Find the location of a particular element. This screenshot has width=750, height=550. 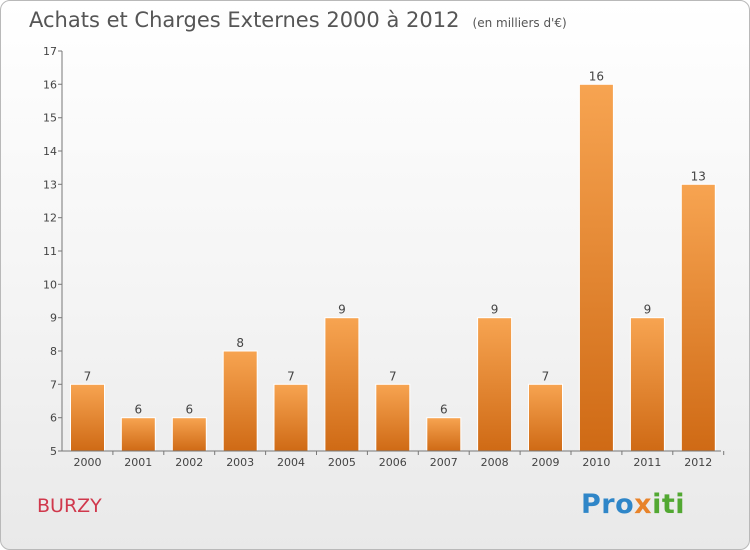

bar-2008 is located at coordinates (495, 384).